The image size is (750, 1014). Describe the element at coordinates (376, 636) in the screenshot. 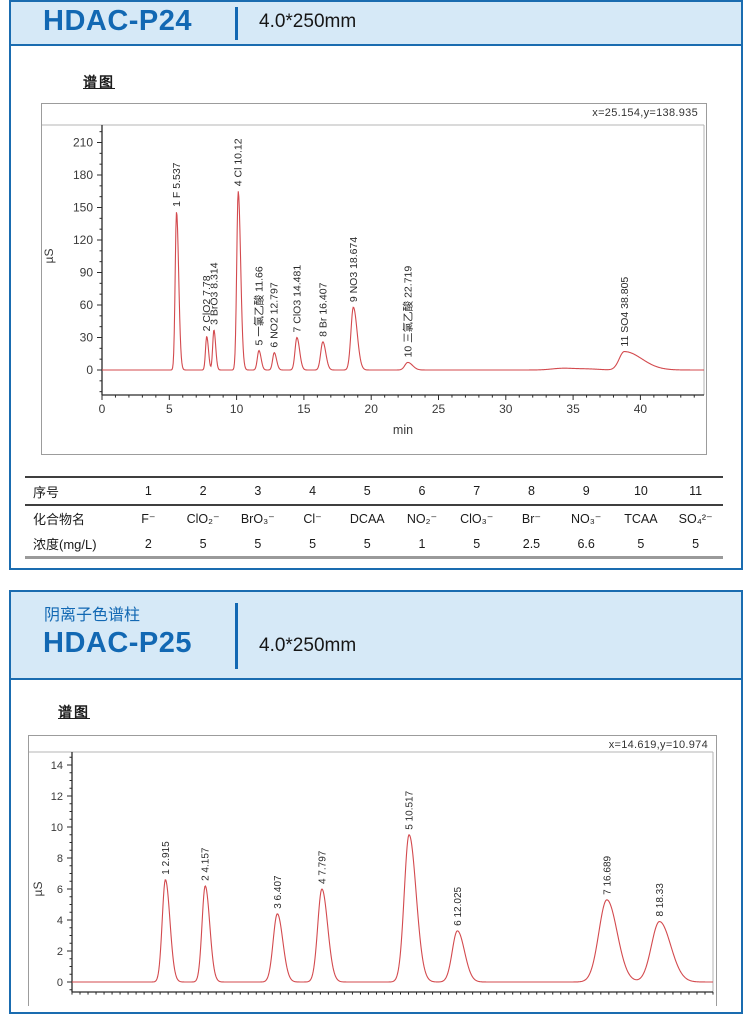

I see `panel2-header-band: 阴离子色谱柱 HDAC-P25 4.0*250mm` at that location.